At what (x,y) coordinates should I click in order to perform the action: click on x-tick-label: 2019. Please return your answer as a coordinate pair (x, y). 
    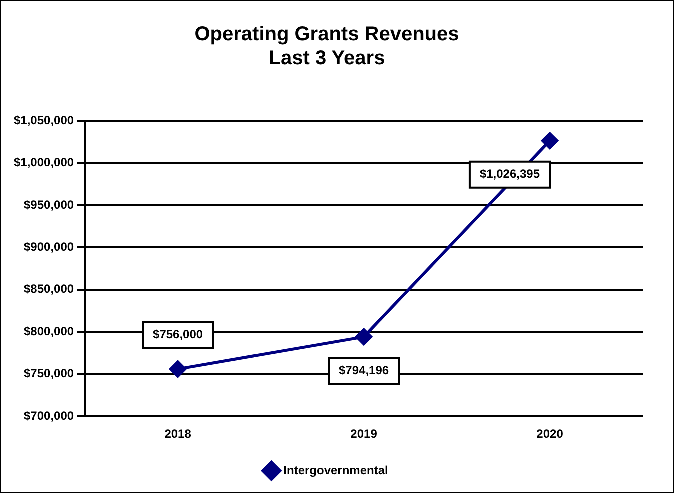
    Looking at the image, I should click on (364, 434).